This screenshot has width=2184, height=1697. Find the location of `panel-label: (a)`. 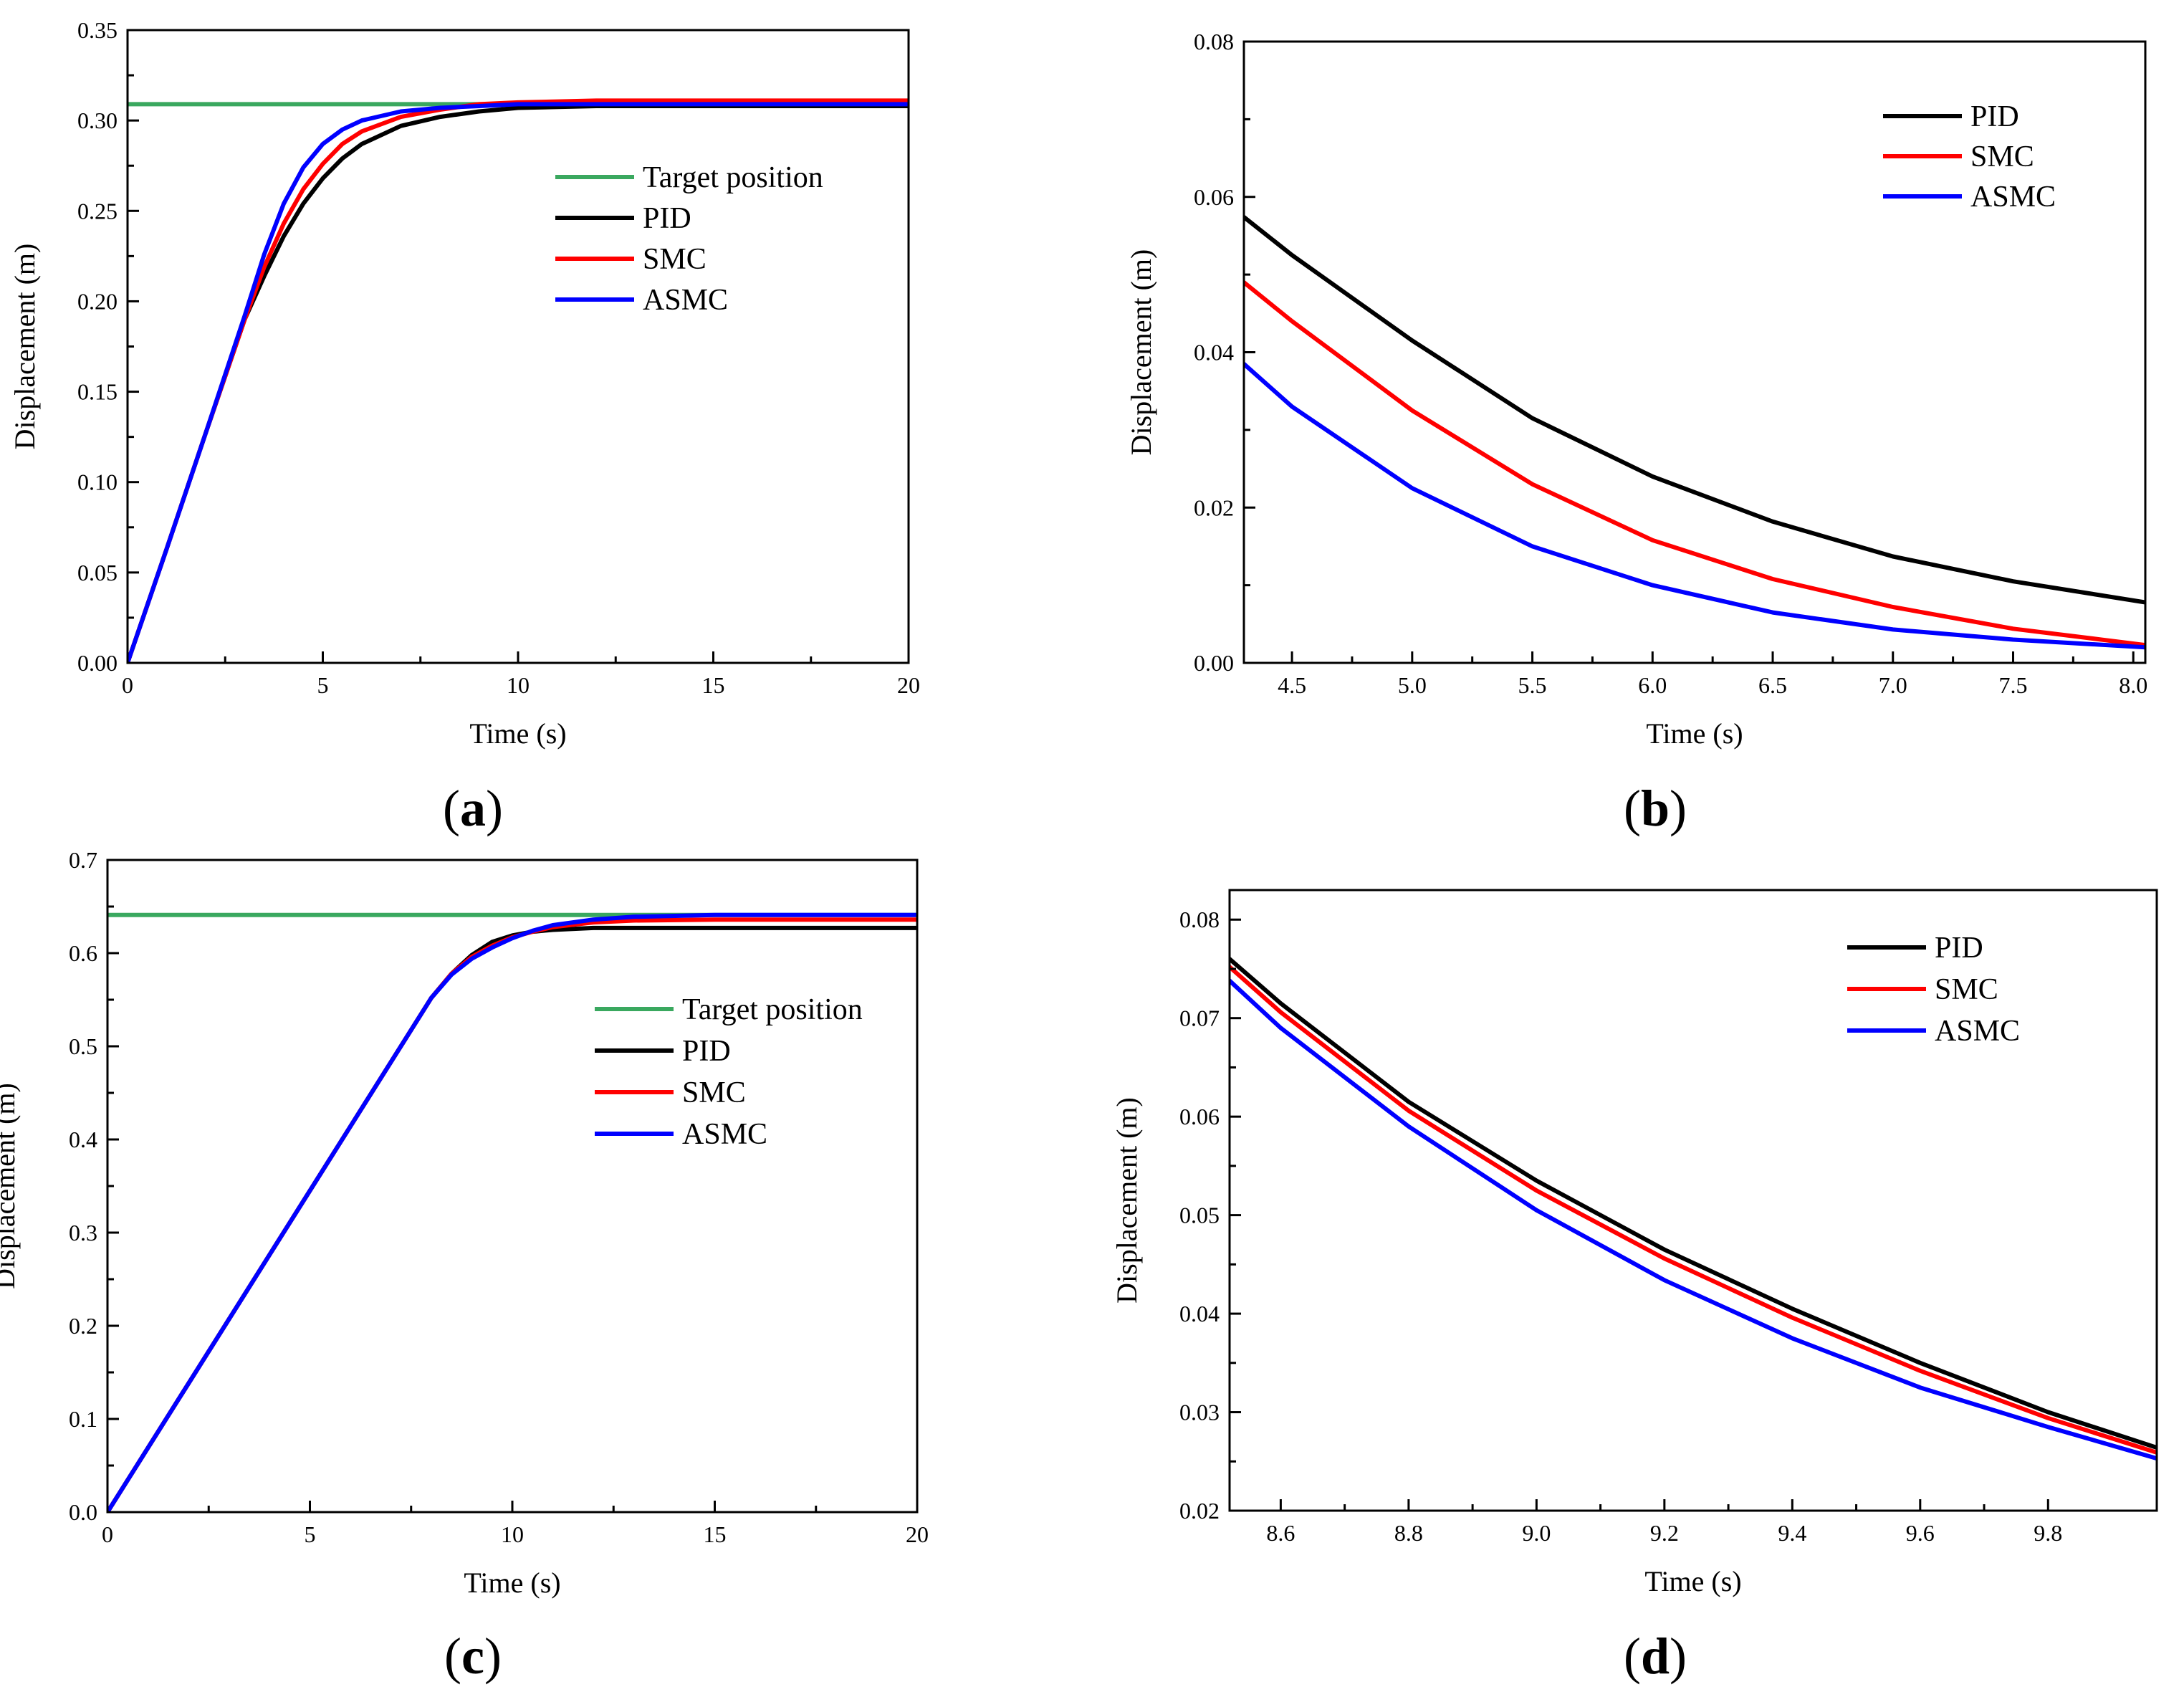

panel-label: (a) is located at coordinates (473, 808).